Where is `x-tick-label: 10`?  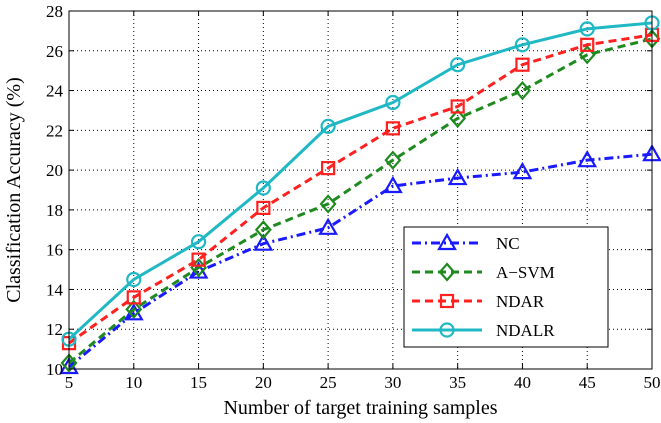 x-tick-label: 10 is located at coordinates (133, 382).